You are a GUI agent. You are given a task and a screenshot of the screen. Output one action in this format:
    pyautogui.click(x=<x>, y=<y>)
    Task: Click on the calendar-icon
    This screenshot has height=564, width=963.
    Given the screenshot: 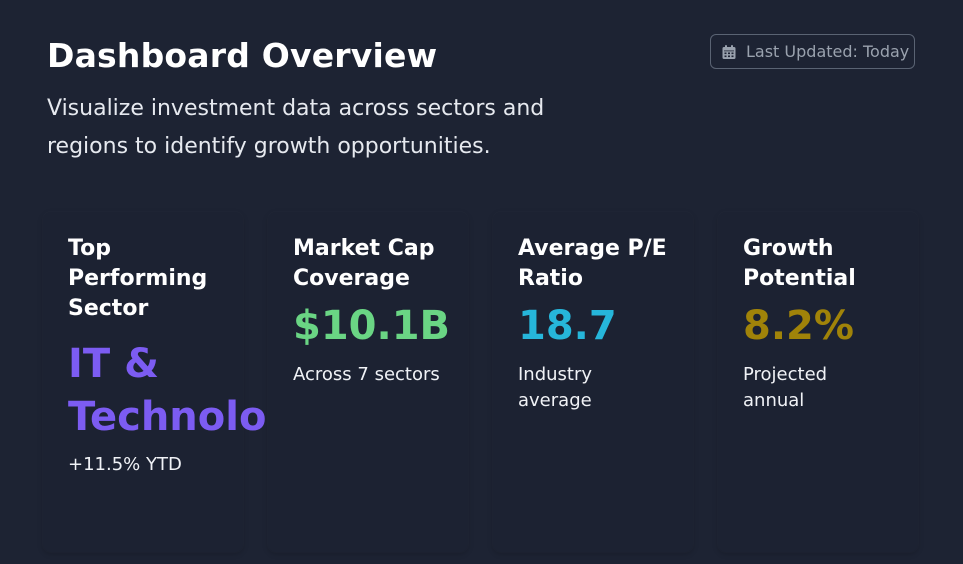 What is the action you would take?
    pyautogui.click(x=729, y=52)
    